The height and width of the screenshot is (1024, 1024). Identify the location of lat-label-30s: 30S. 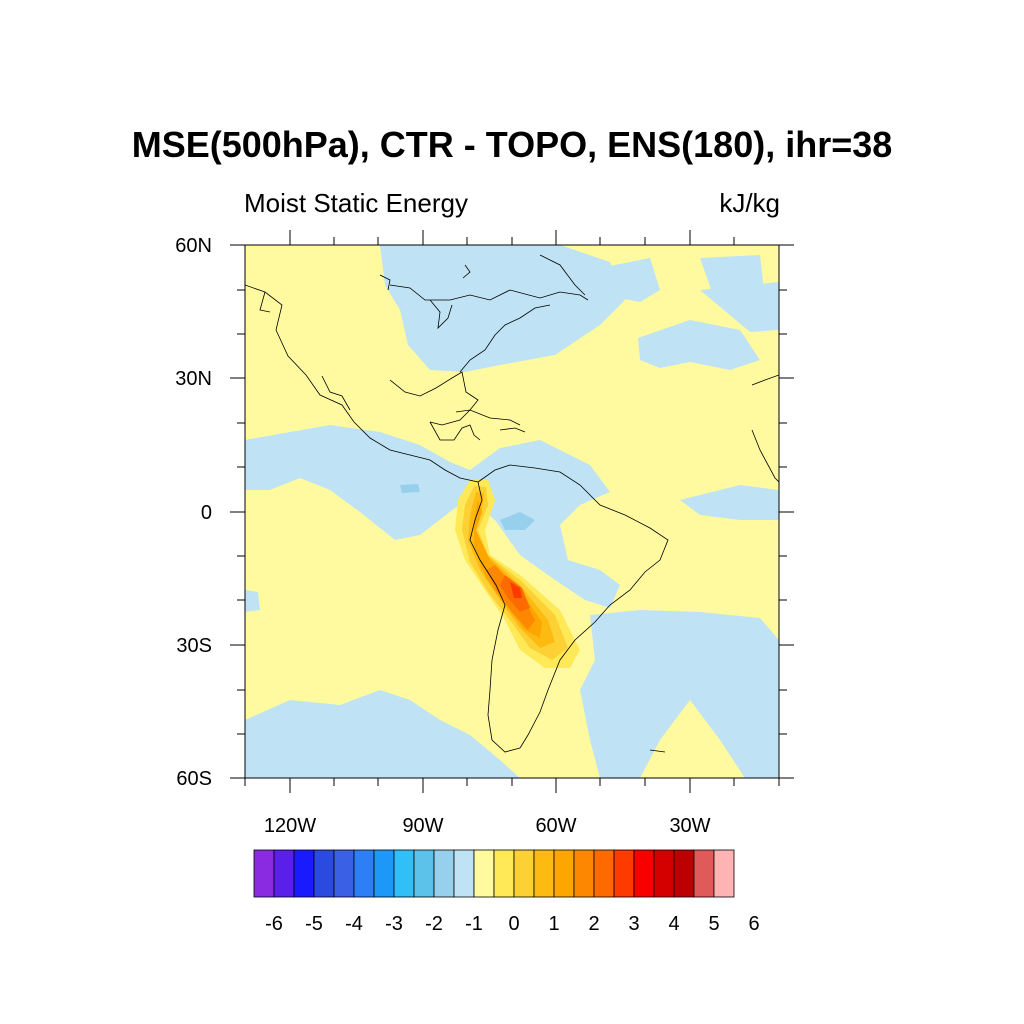
(194, 646).